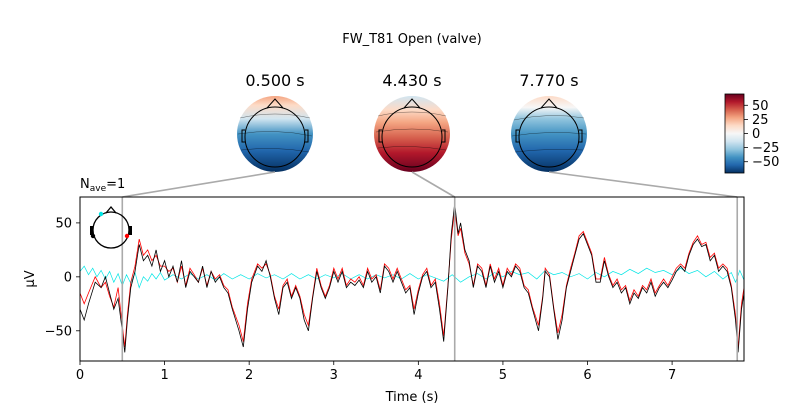  Describe the element at coordinates (548, 80) in the screenshot. I see `topomap-3-time: 7.770 s` at that location.